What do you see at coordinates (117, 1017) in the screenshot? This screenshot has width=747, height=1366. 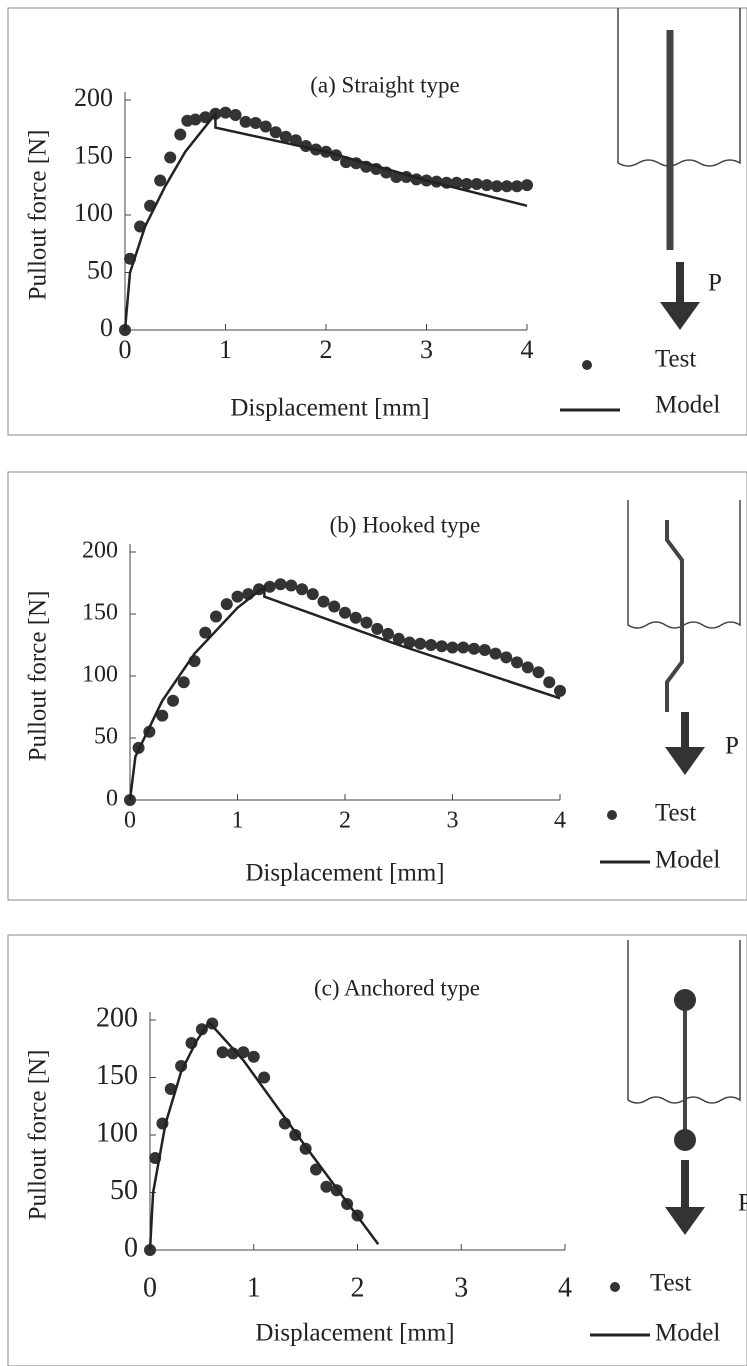 I see `y-tick-label: 200` at bounding box center [117, 1017].